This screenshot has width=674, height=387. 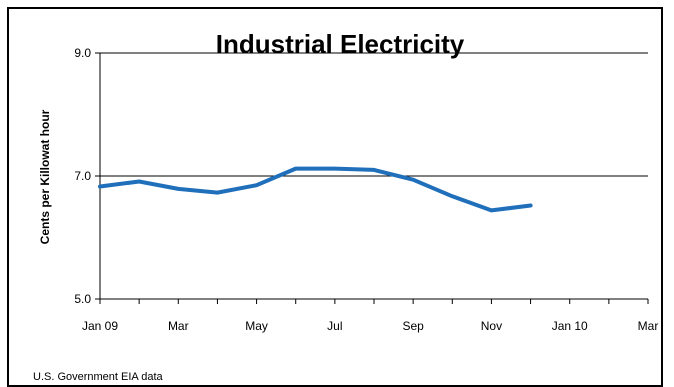 I want to click on y-tick-label: 9.0, so click(x=82, y=53).